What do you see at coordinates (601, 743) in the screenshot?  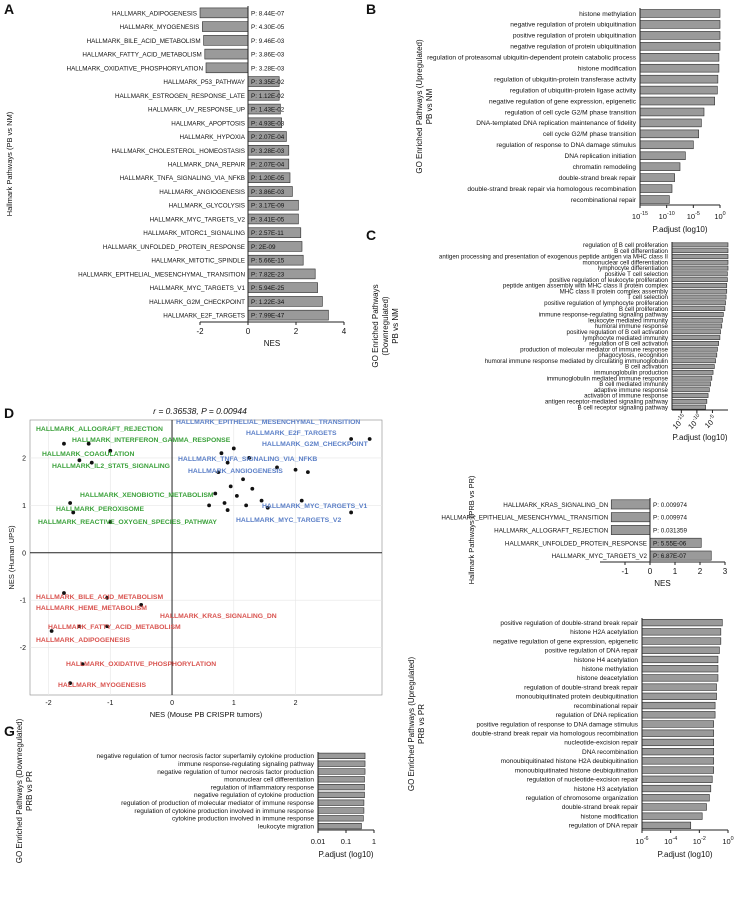 I see `category-label: nucleotide-excision repair` at bounding box center [601, 743].